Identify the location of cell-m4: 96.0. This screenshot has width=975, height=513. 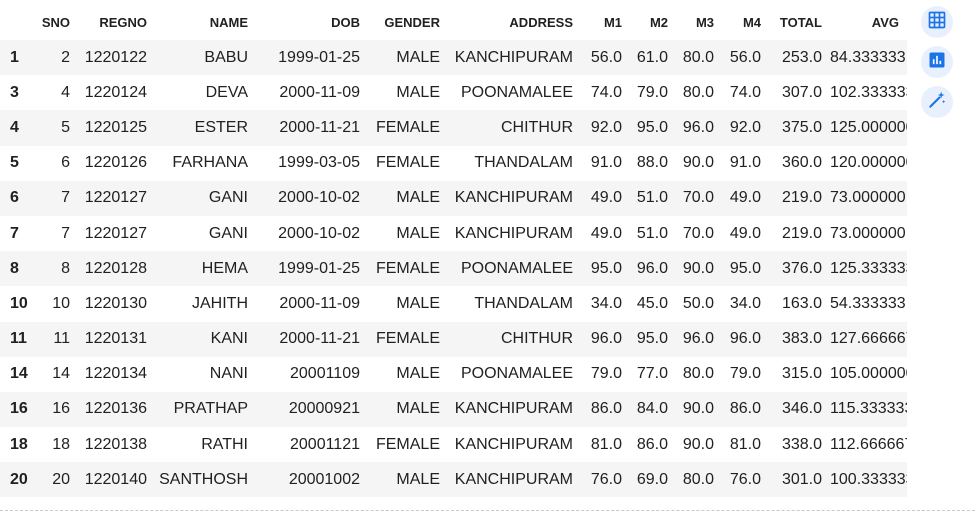
(745, 339).